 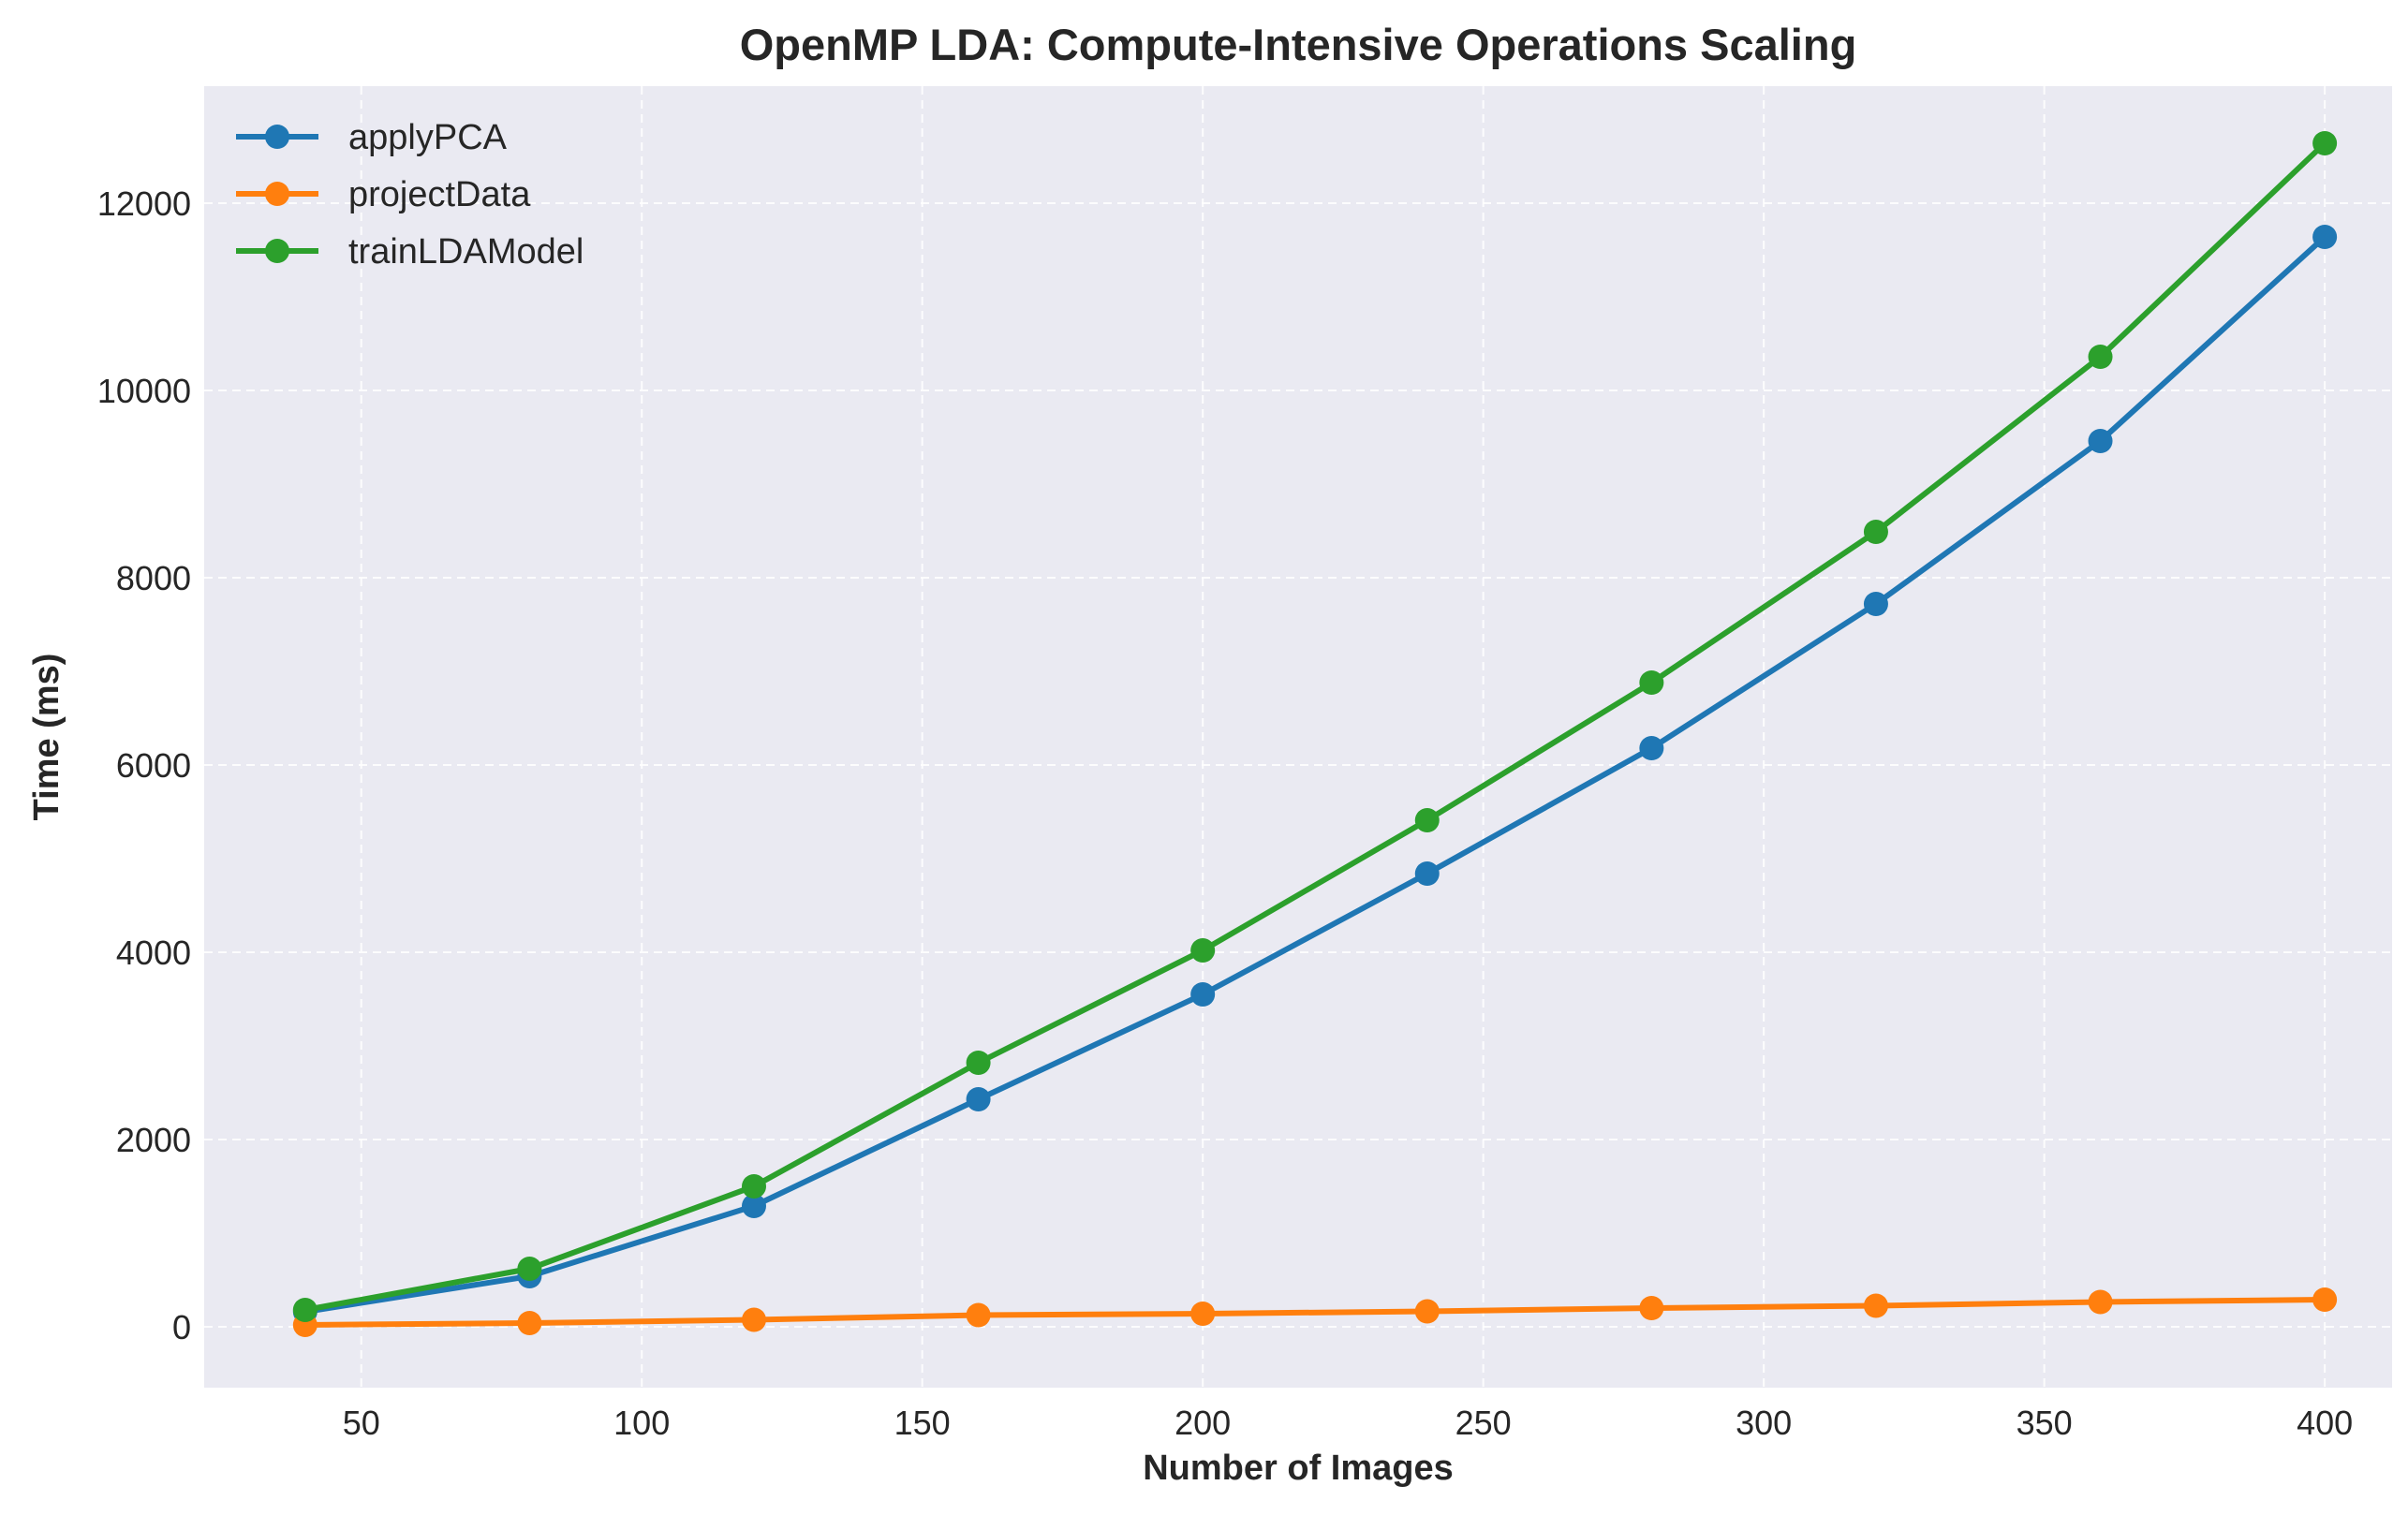 What do you see at coordinates (1764, 1423) in the screenshot?
I see `x-tick-label: 300` at bounding box center [1764, 1423].